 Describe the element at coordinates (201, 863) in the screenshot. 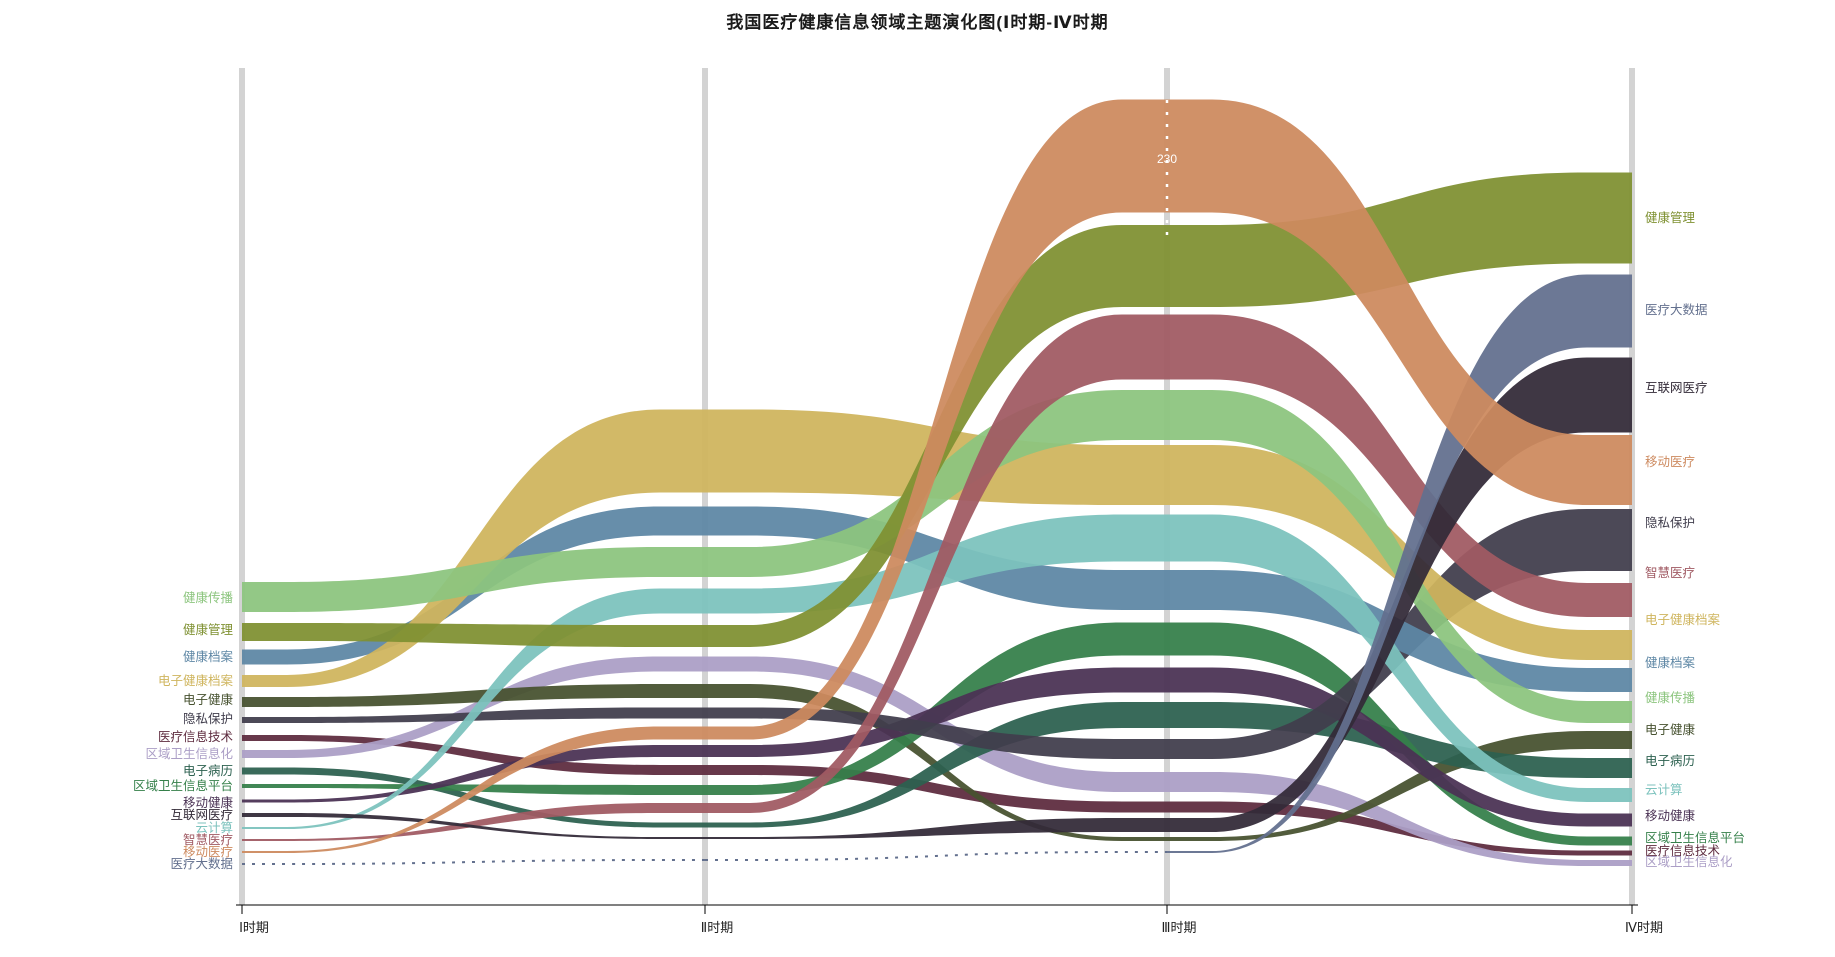

I see `series-label-left-医疗大数据: 医疗大数据` at that location.